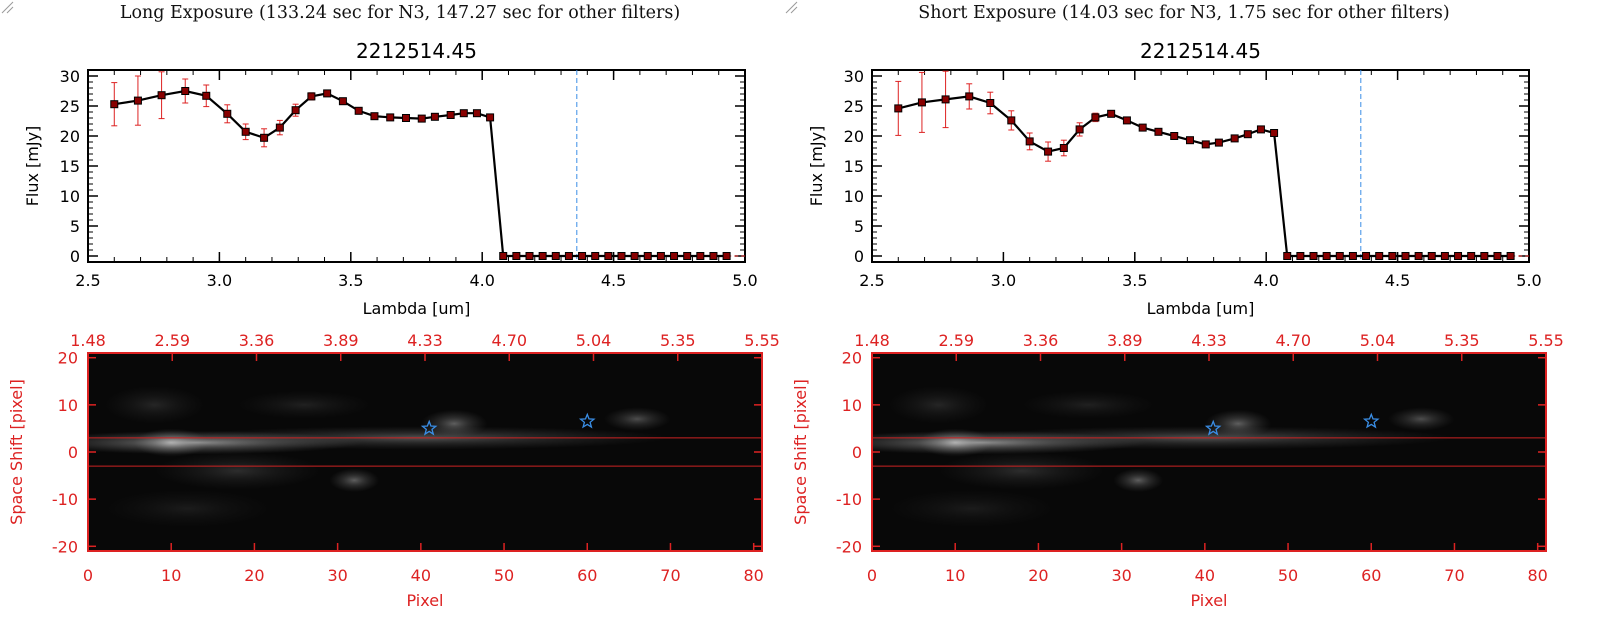 The image size is (1600, 630). I want to click on top-tick-label: 3.89, so click(1125, 340).